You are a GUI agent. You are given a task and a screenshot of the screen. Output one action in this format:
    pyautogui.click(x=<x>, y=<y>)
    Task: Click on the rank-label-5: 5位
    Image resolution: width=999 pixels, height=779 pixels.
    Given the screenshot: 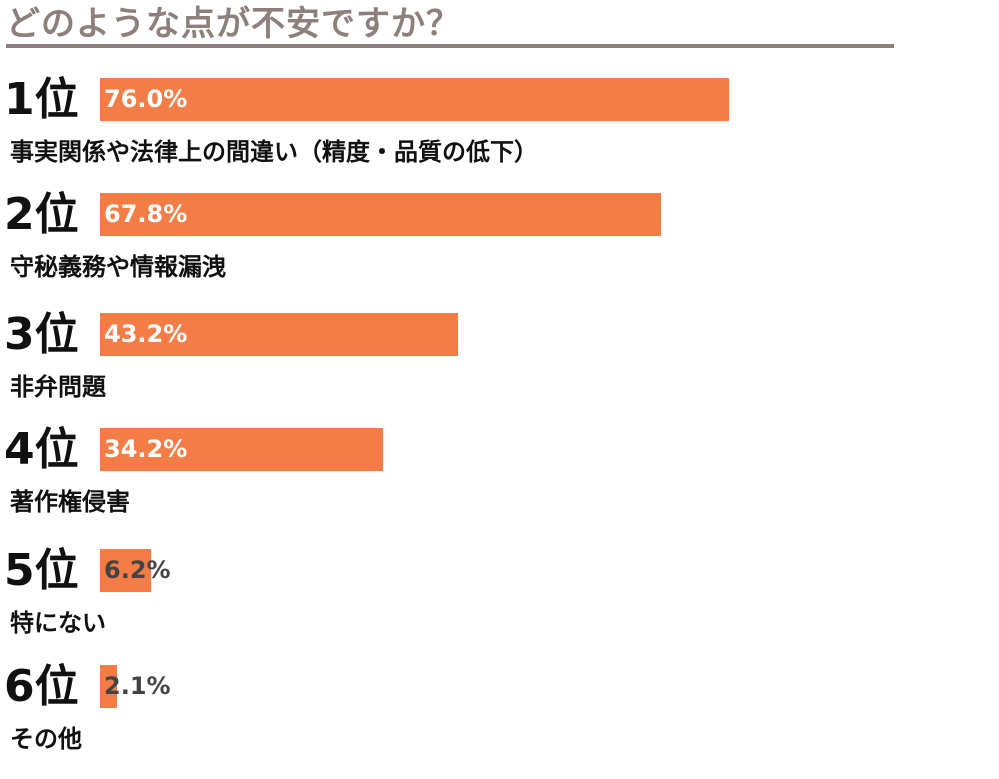 What is the action you would take?
    pyautogui.click(x=41, y=570)
    